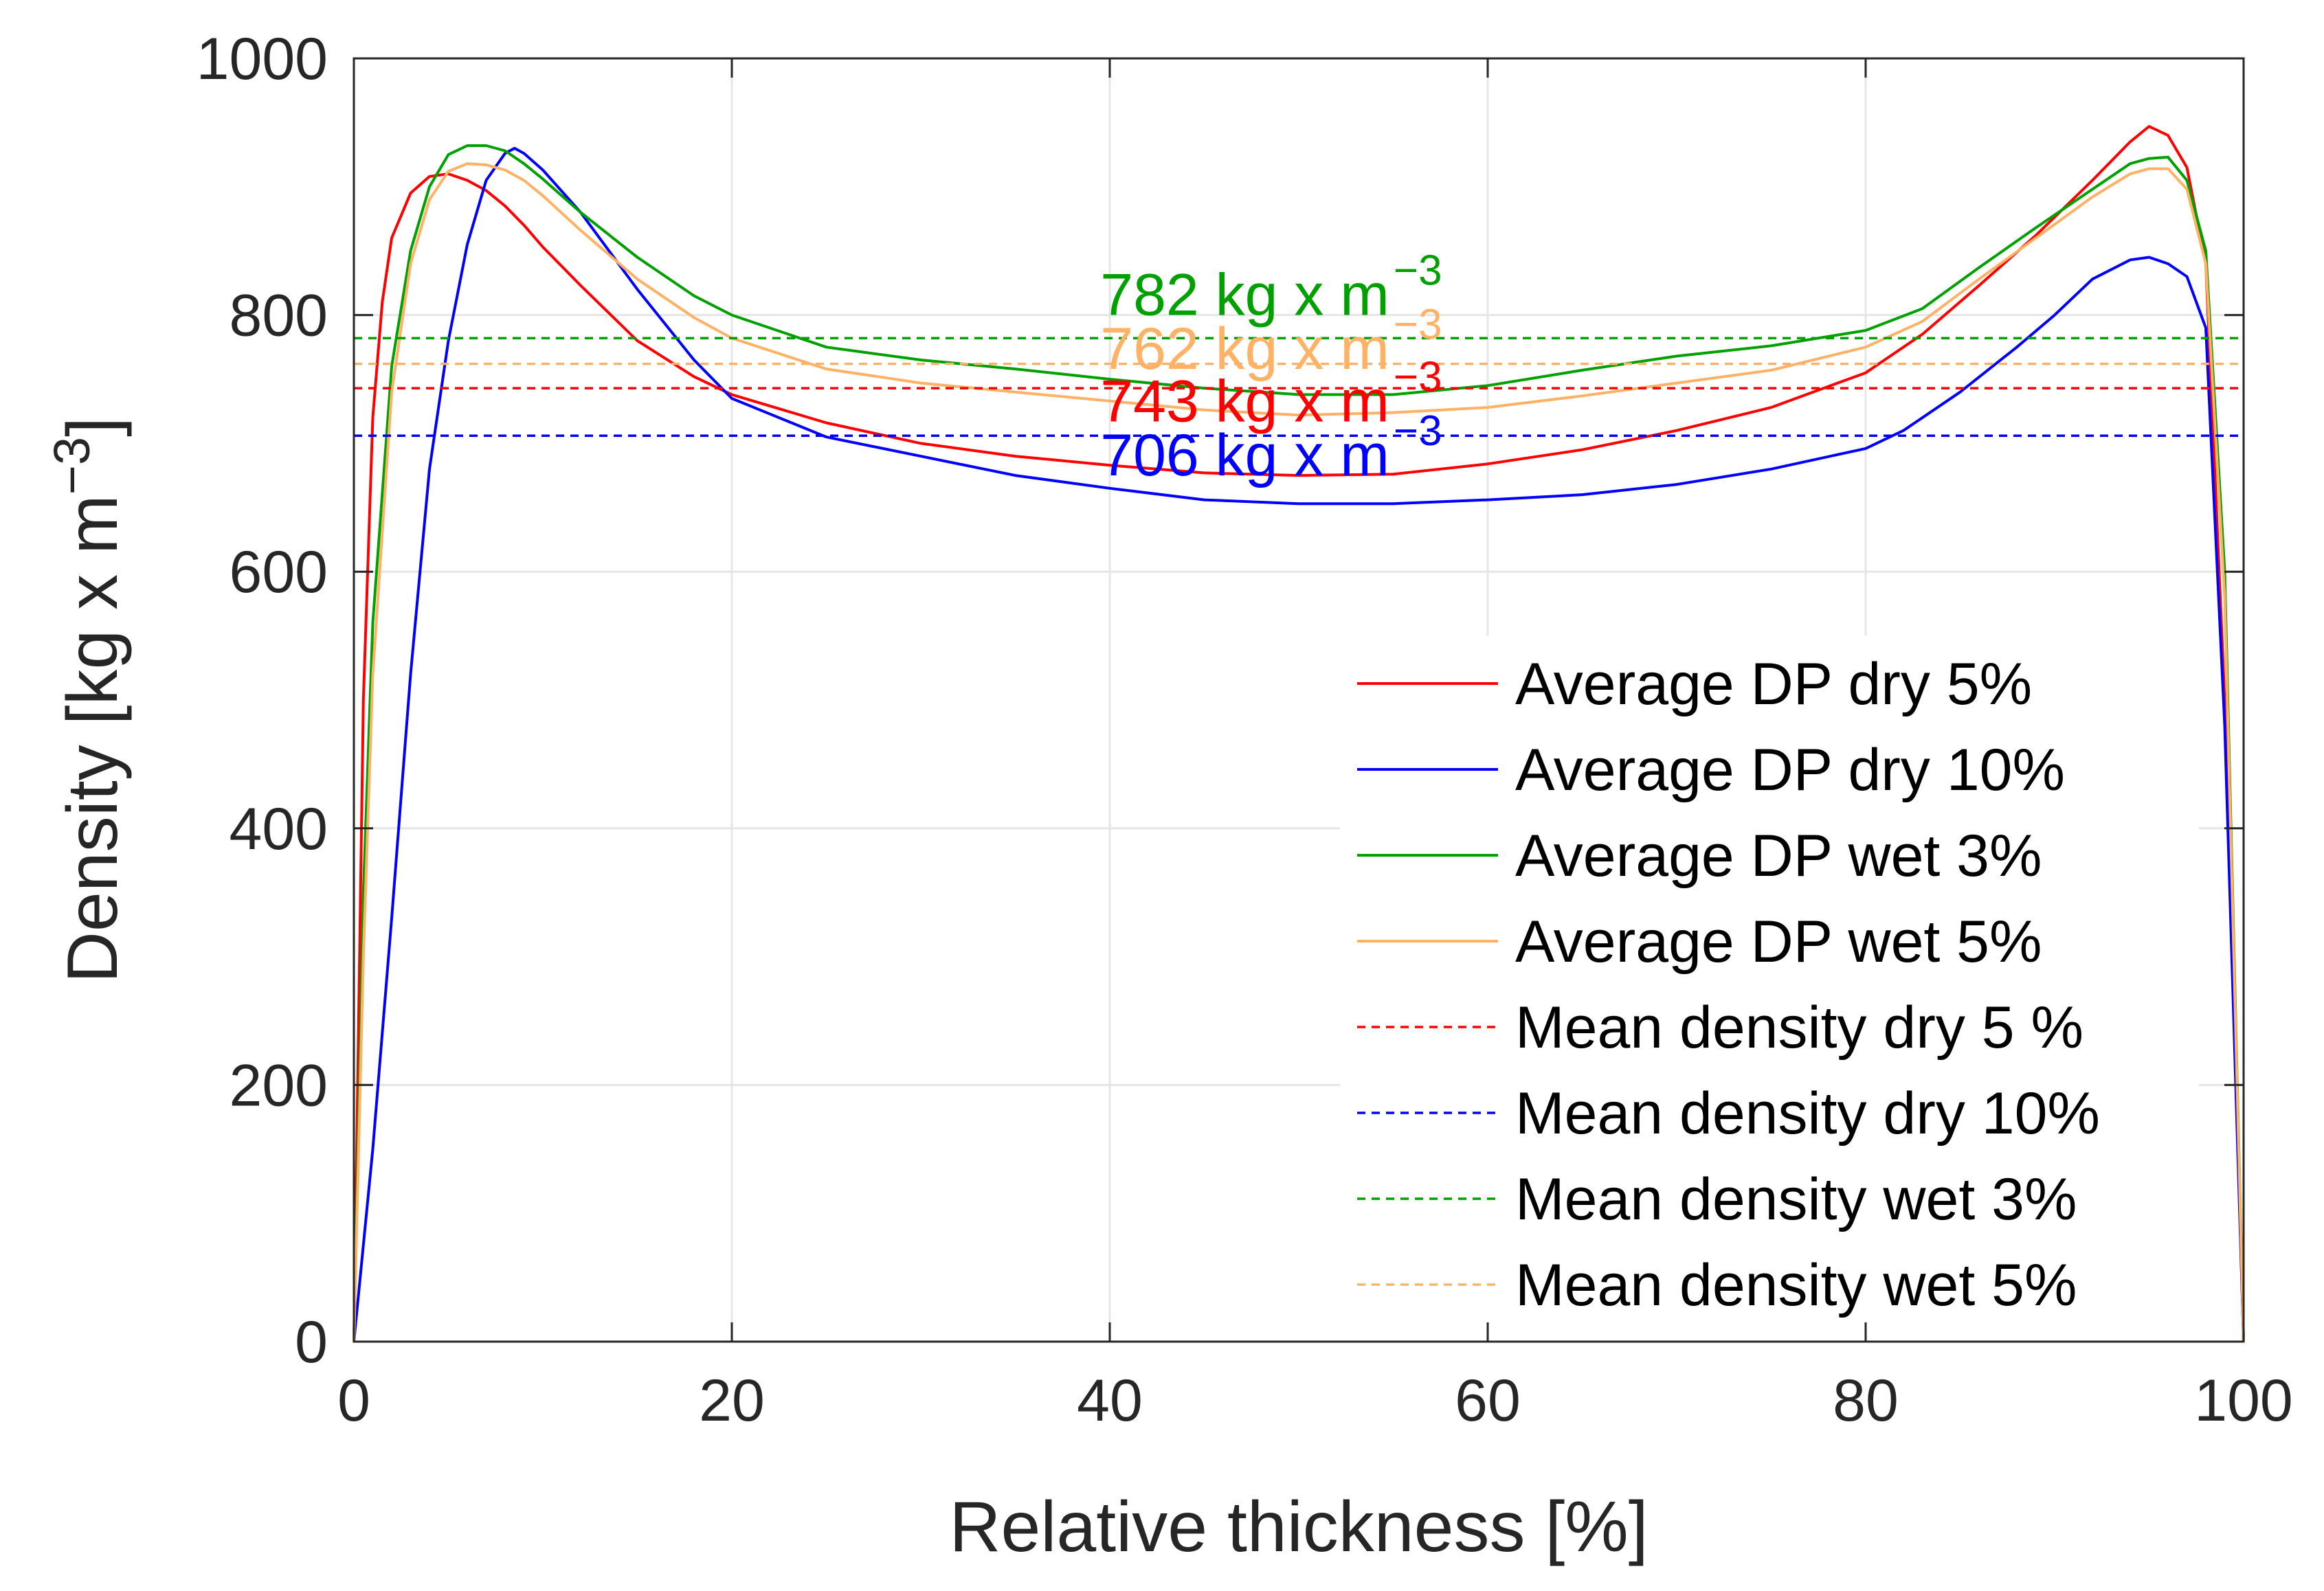  I want to click on mean-annotation-2: 743 kg x m−3, so click(1271, 394).